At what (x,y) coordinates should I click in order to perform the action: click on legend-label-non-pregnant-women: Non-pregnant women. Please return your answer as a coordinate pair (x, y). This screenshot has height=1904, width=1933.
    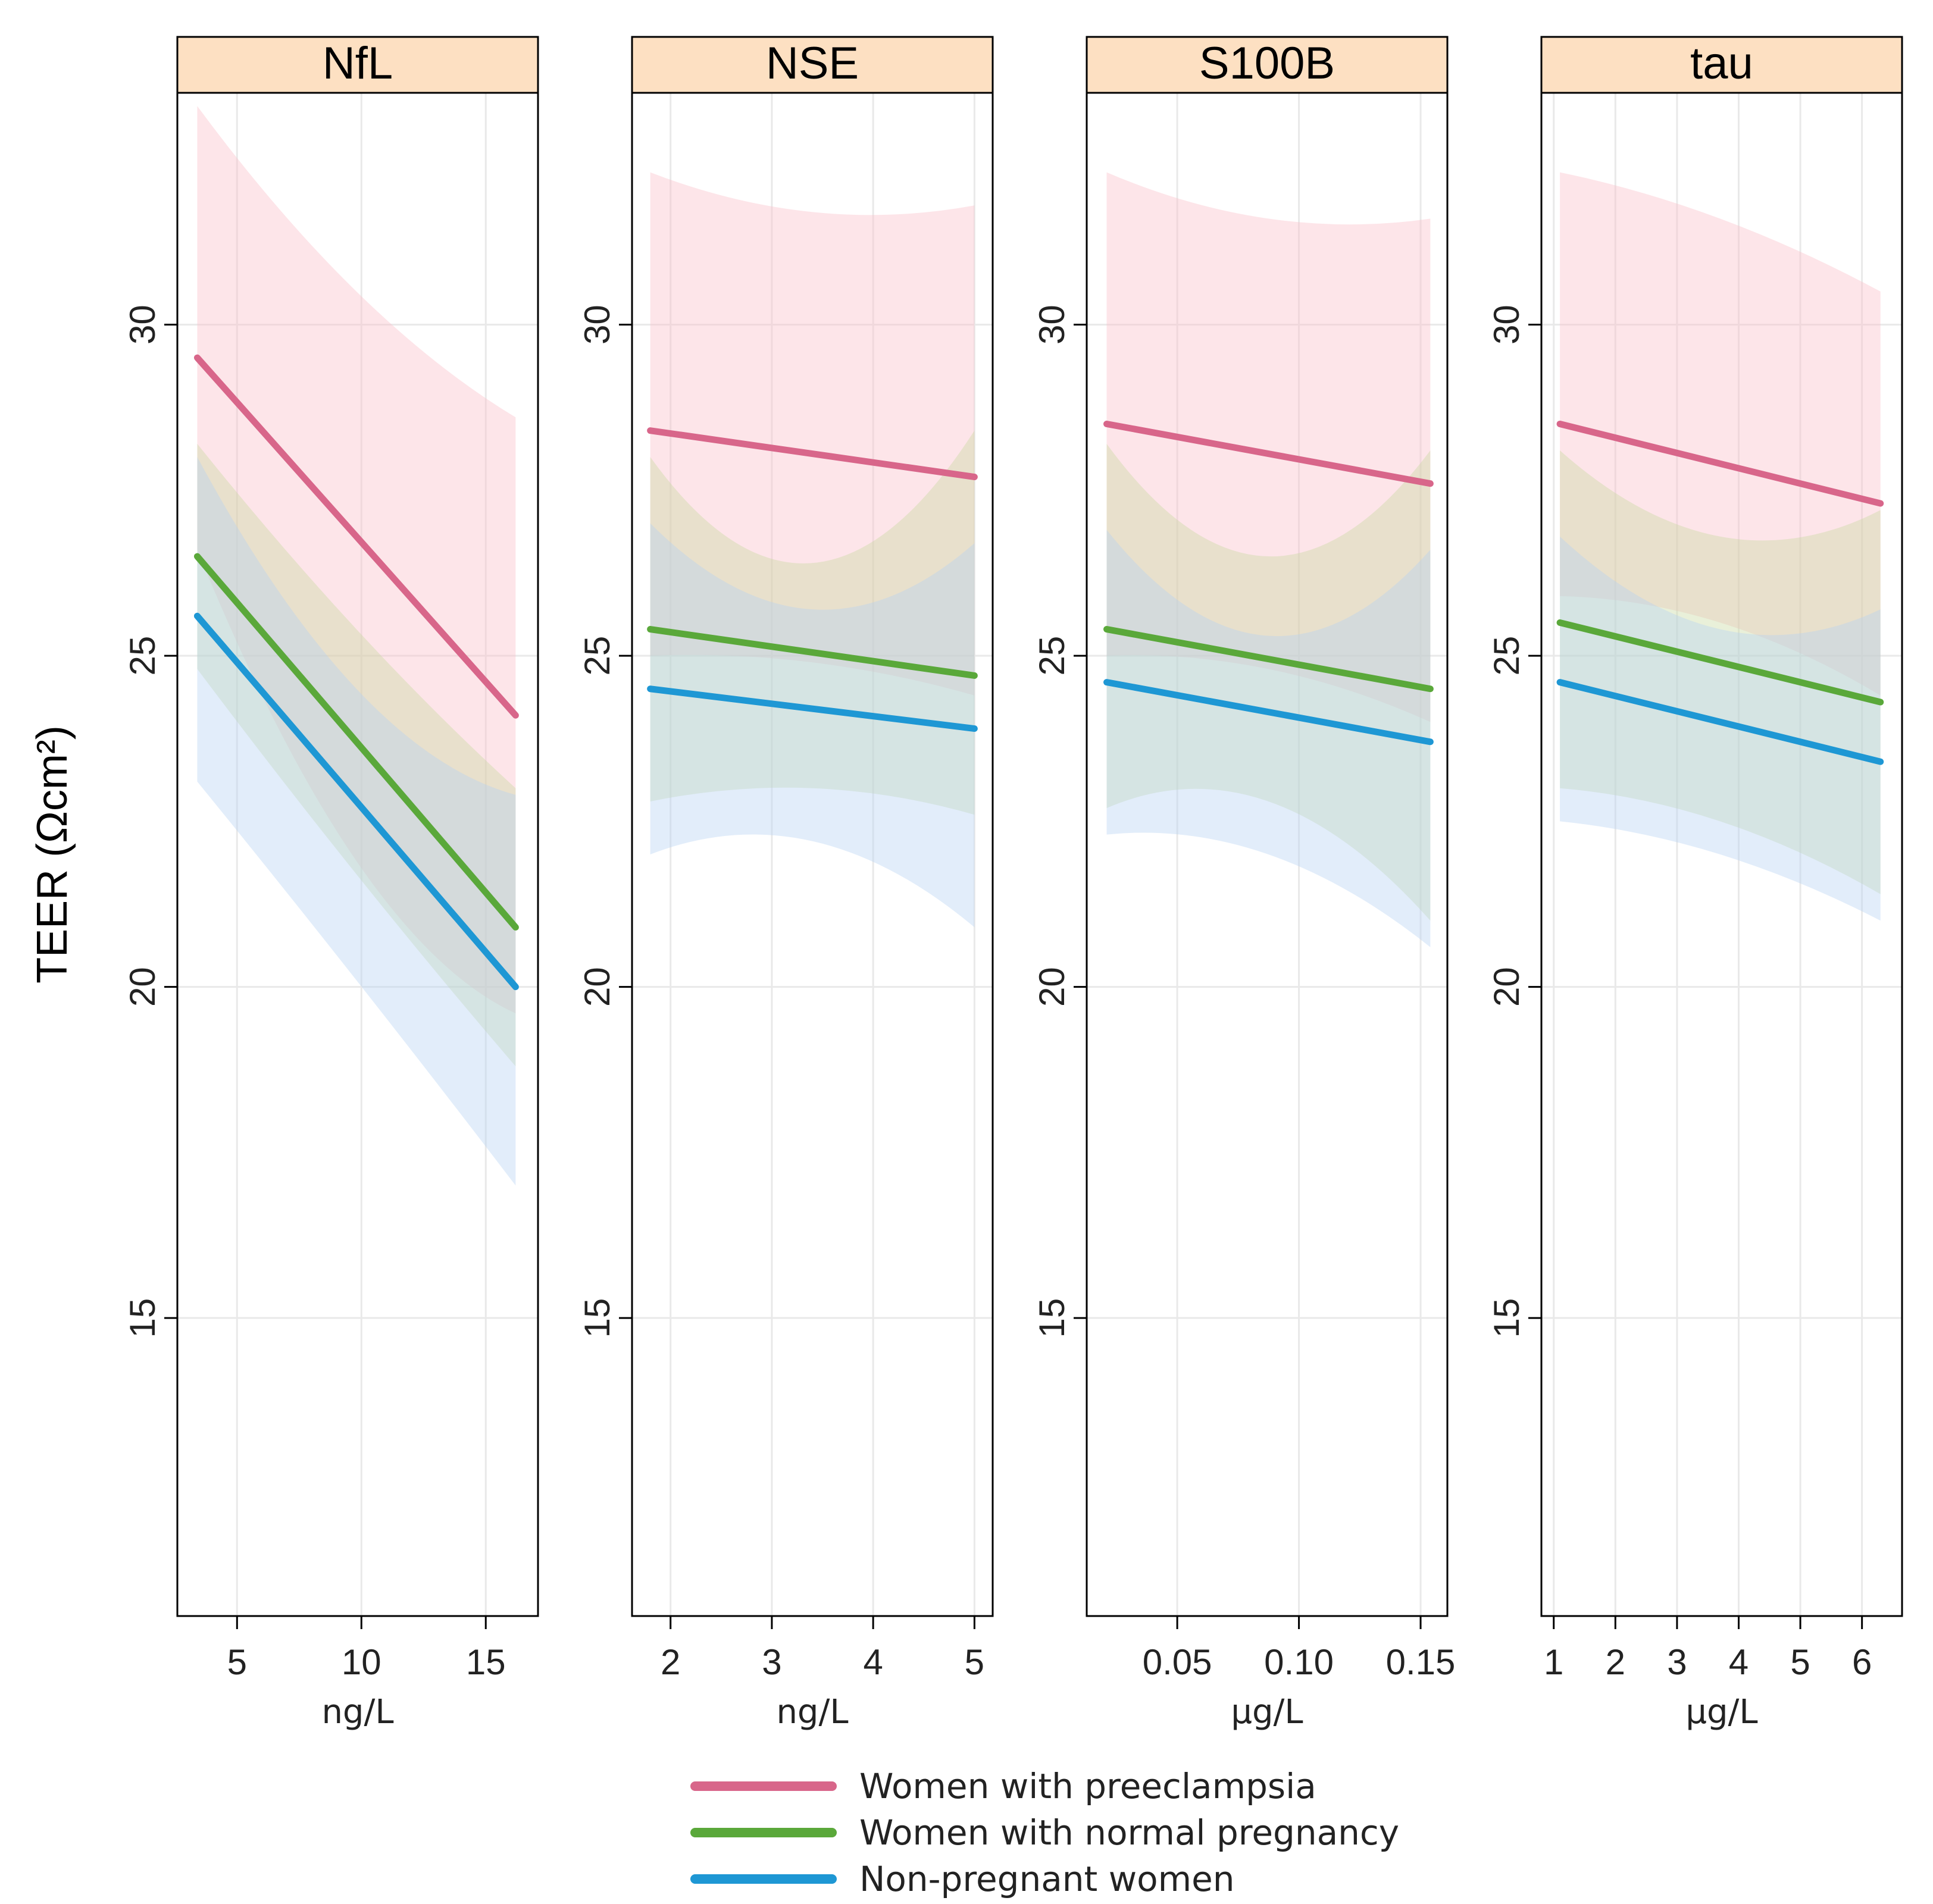
    Looking at the image, I should click on (1047, 1879).